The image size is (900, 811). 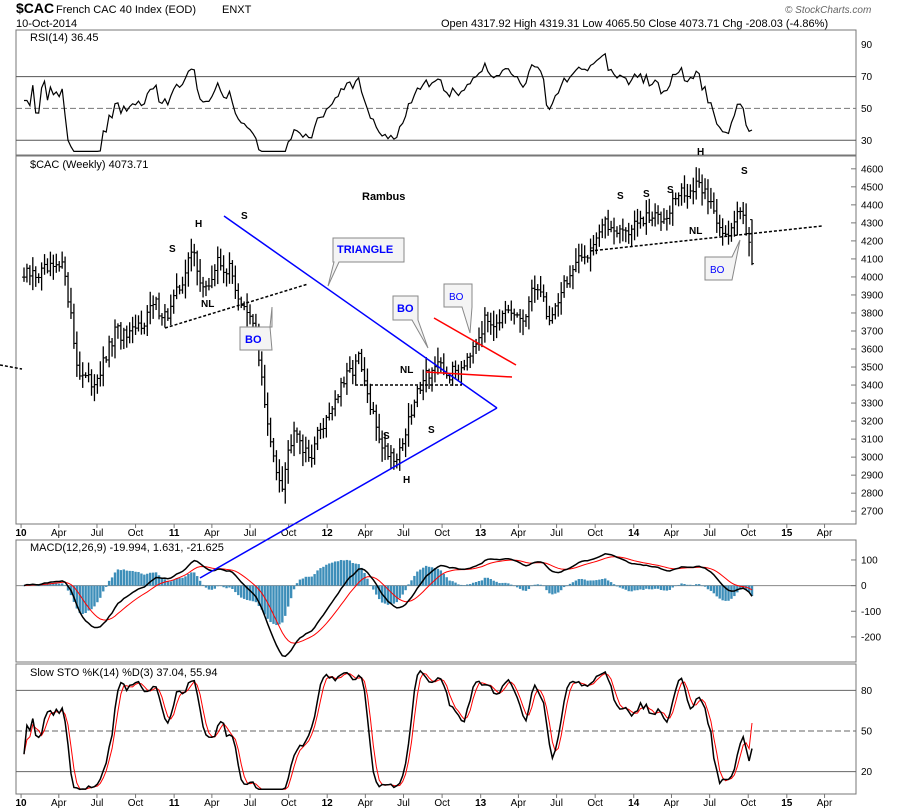 I want to click on triangle-callout-box, so click(x=366, y=262).